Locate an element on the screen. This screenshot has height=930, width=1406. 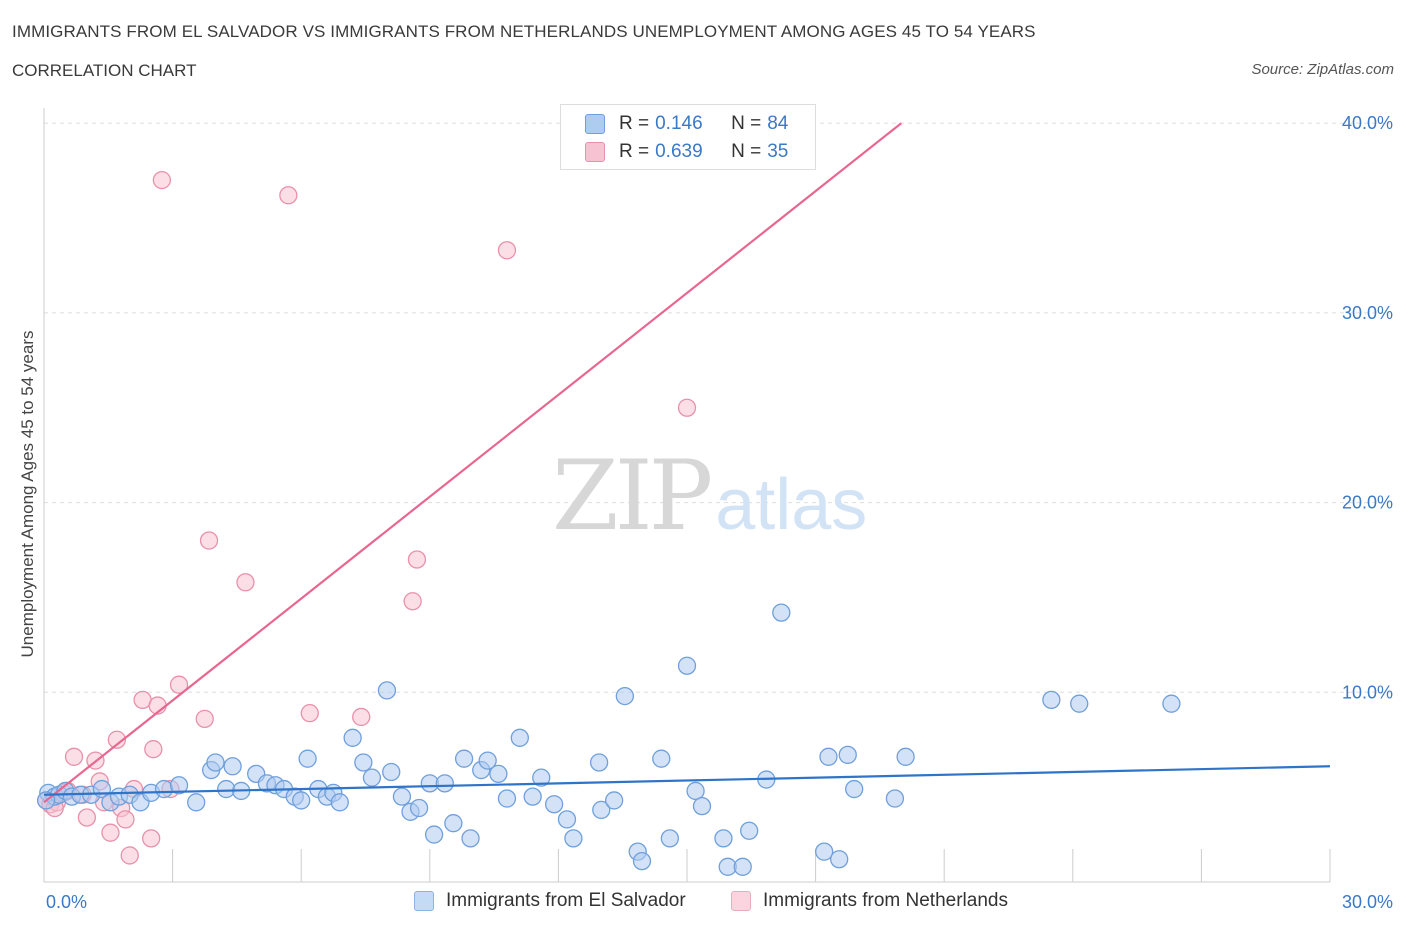
legend-row-netherlands: R = 0.639 N = 35 is located at coordinates (686, 152).